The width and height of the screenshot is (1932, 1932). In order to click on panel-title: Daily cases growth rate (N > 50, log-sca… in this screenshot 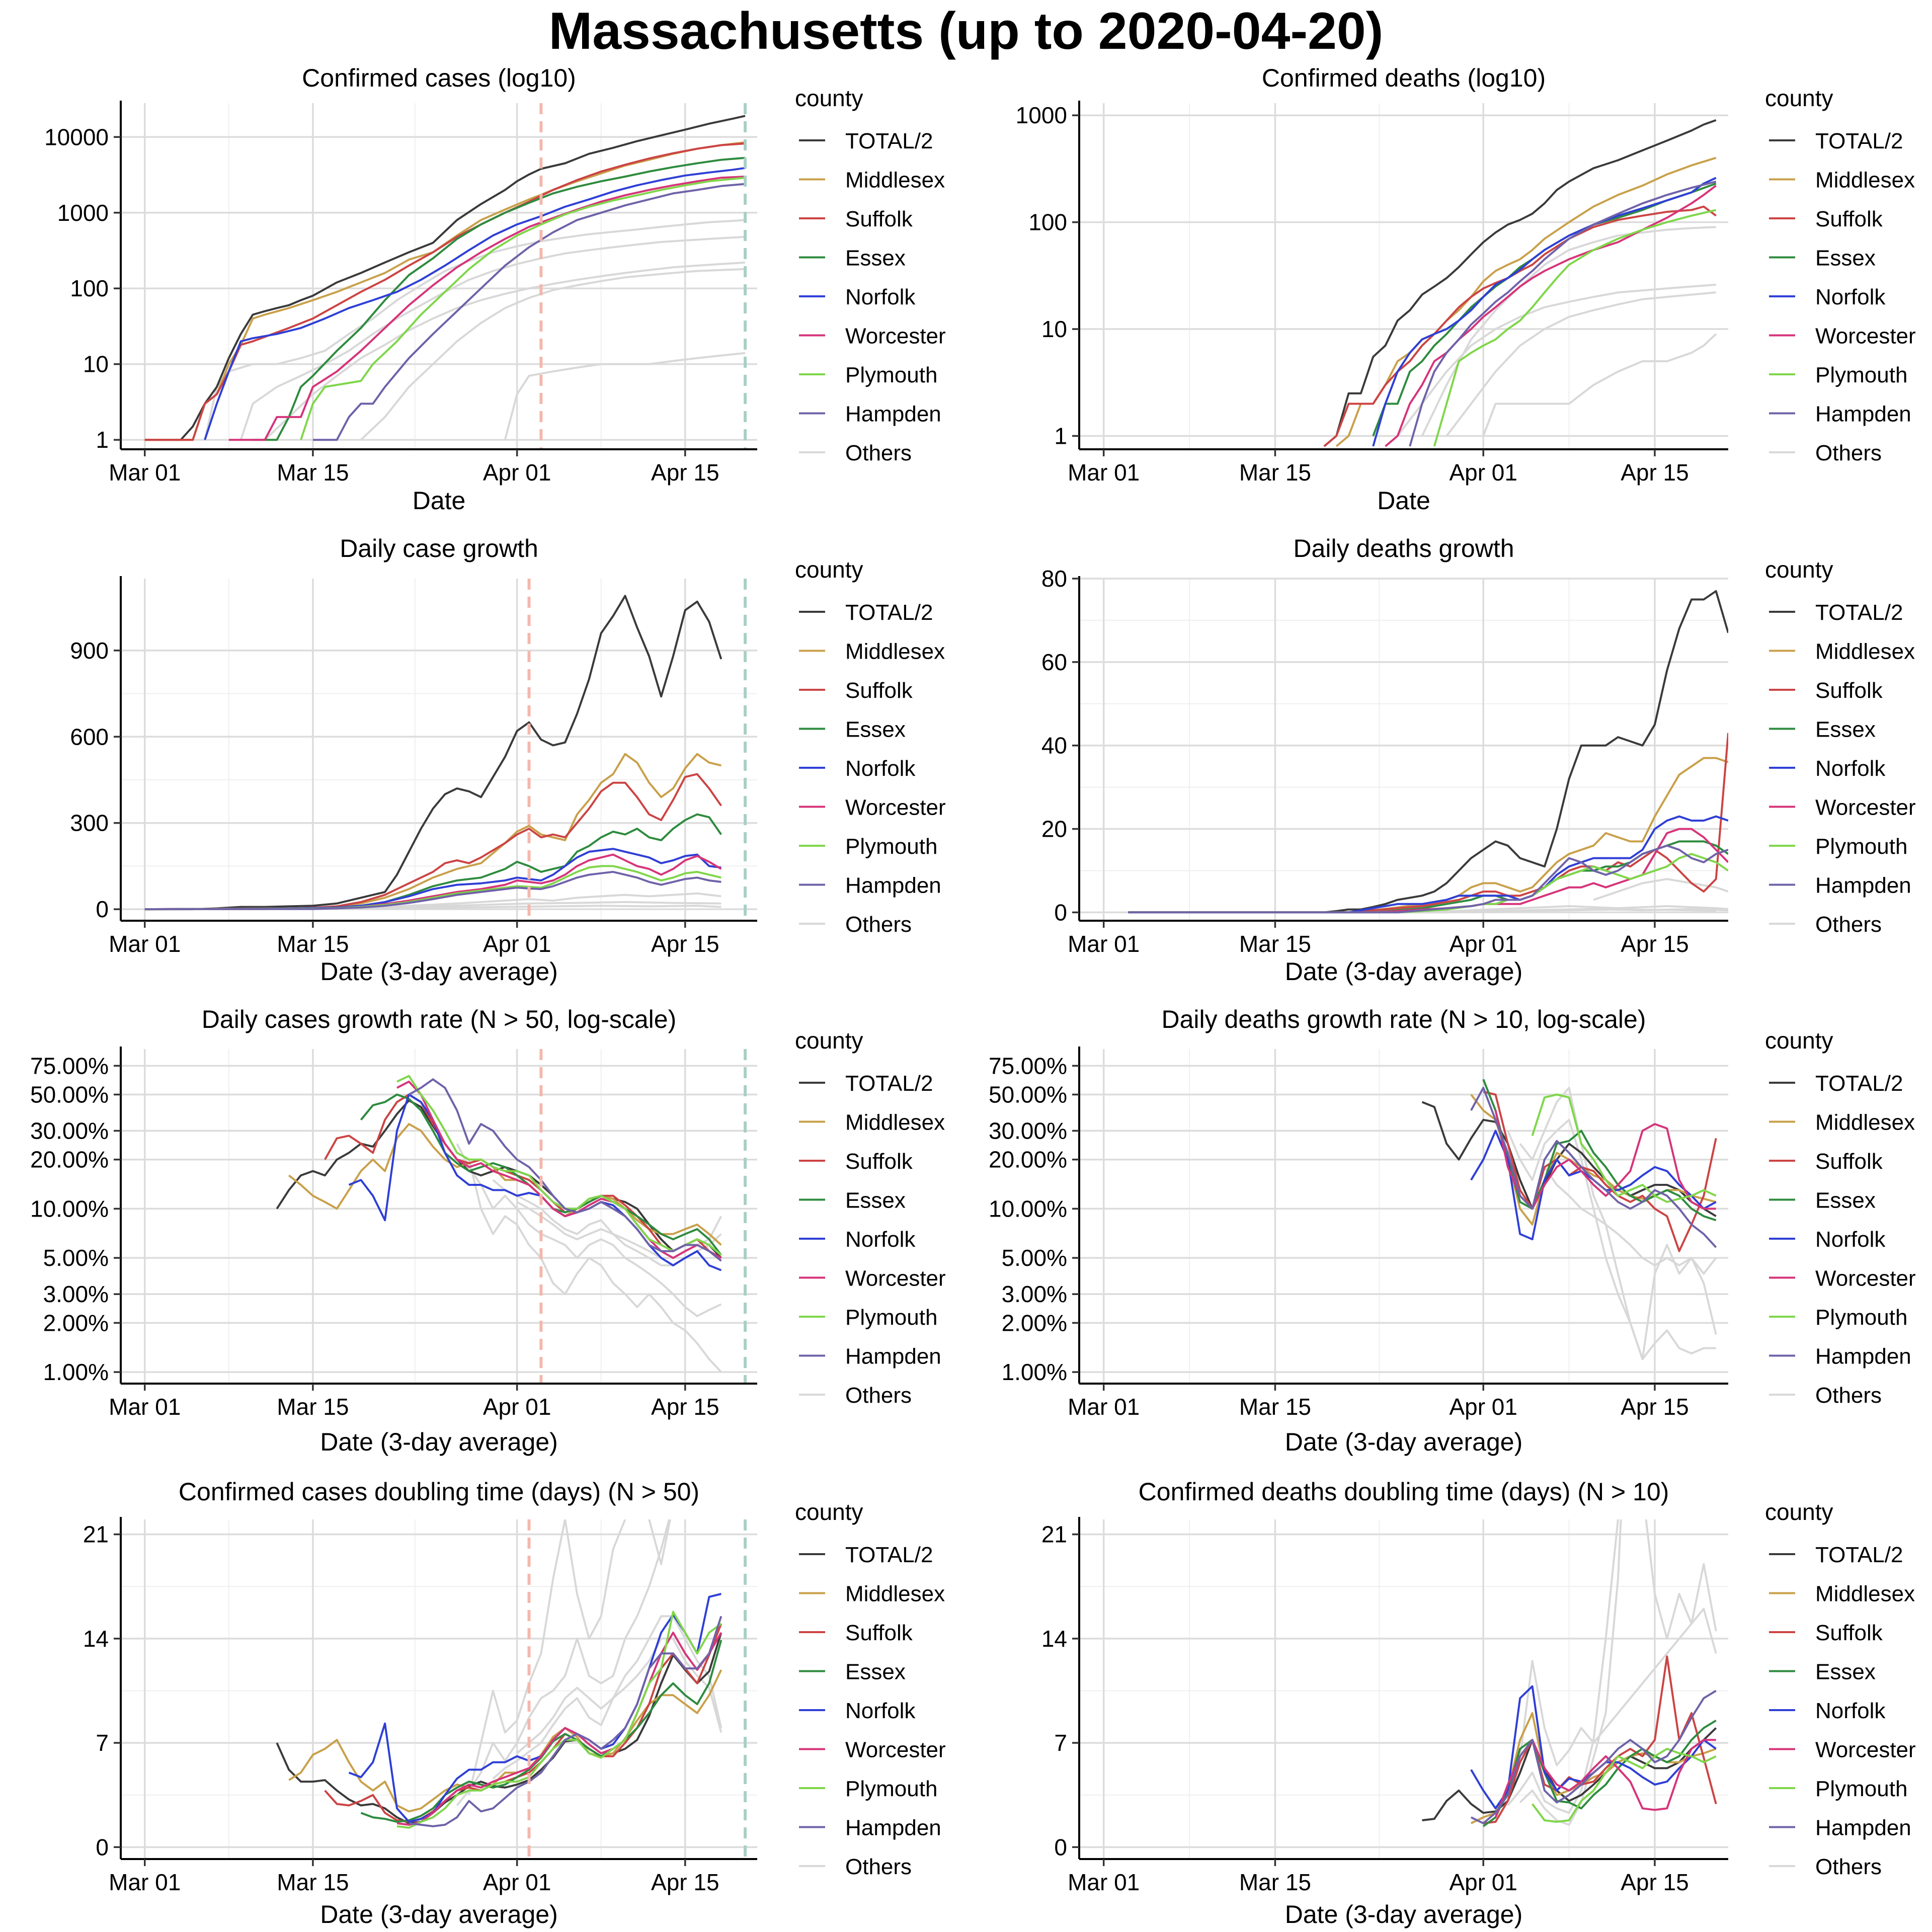, I will do `click(439, 1019)`.